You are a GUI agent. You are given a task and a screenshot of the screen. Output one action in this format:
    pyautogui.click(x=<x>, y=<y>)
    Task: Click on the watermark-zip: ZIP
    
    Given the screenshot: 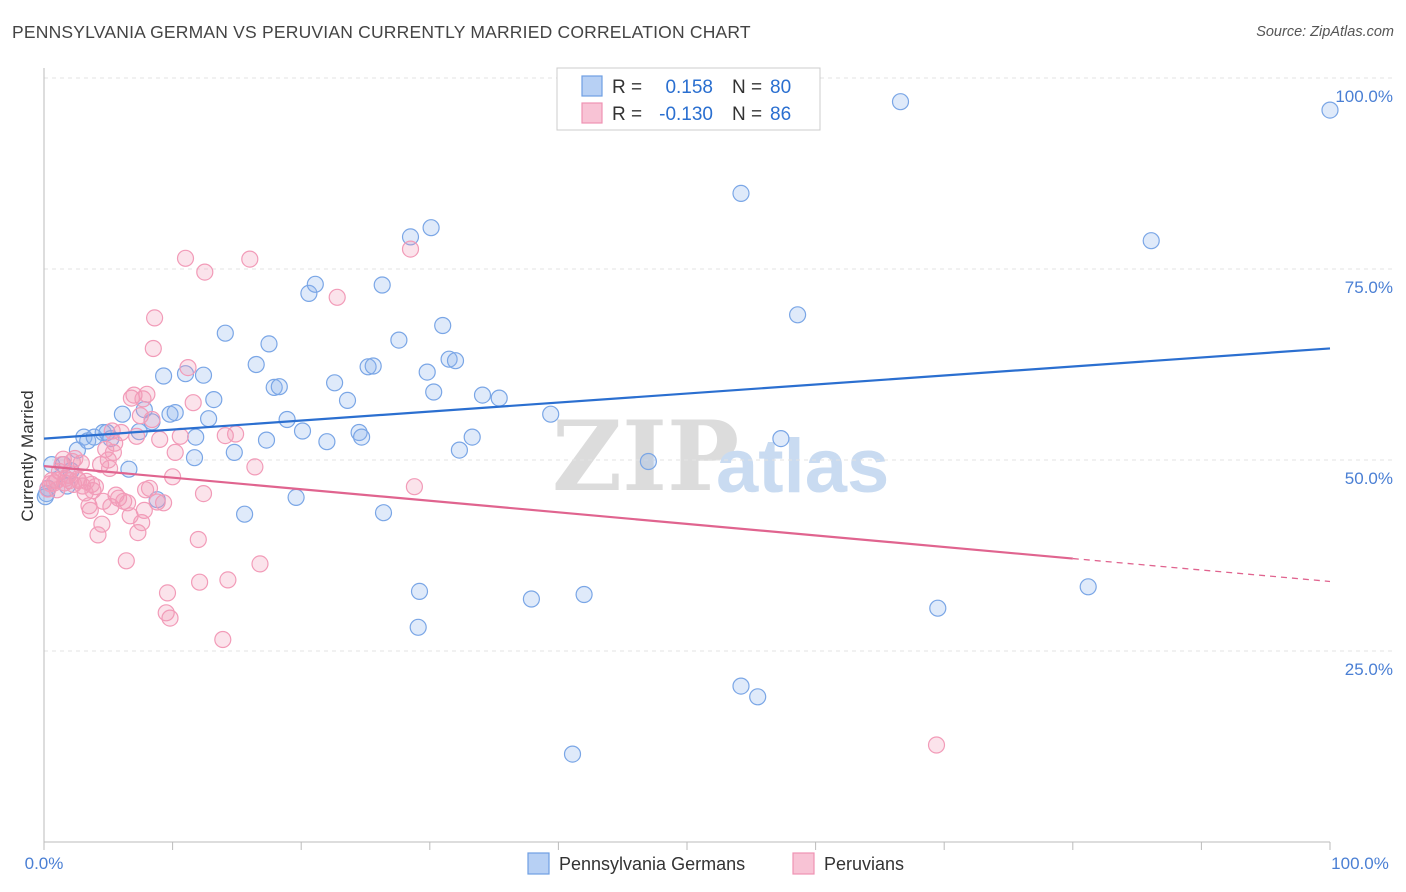 What is the action you would take?
    pyautogui.click(x=645, y=456)
    